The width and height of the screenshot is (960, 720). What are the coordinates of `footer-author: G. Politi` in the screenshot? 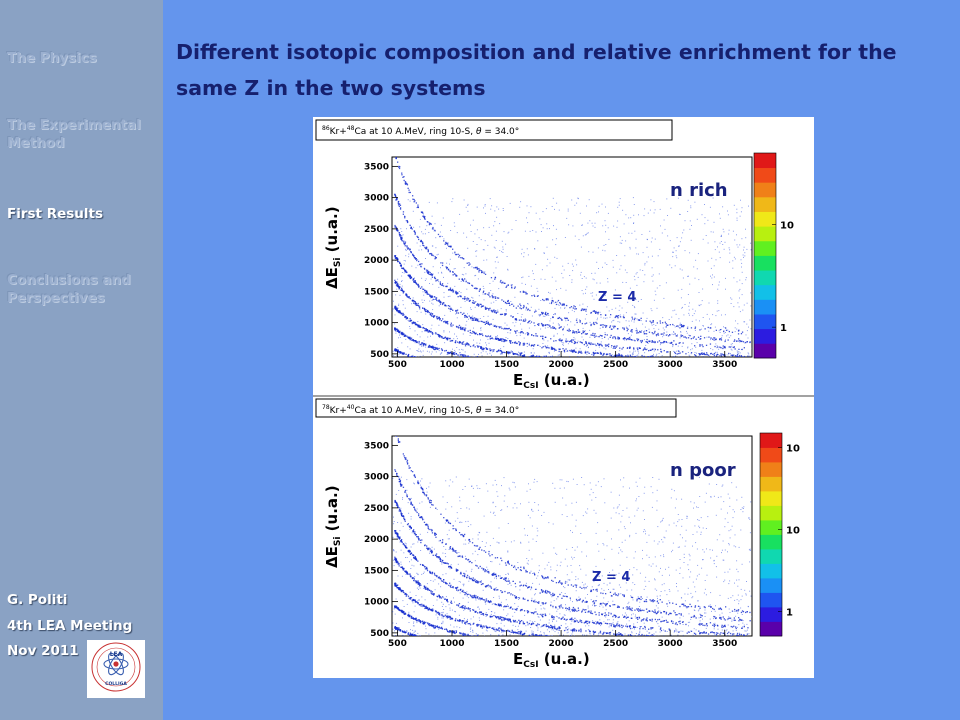 It's located at (37, 600).